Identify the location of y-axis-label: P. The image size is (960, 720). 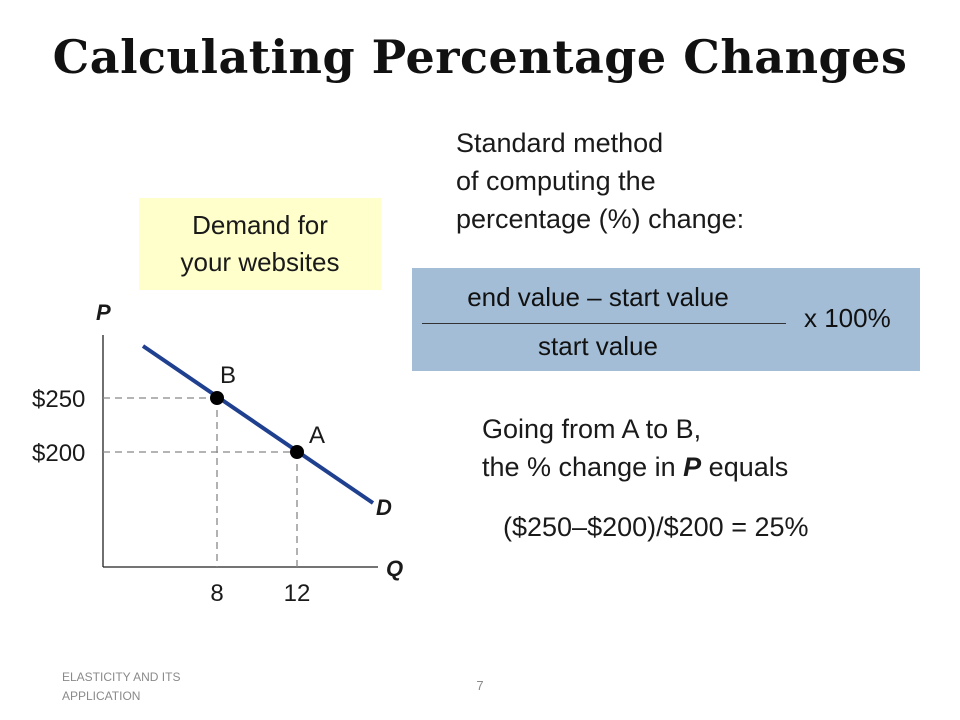
(103, 312).